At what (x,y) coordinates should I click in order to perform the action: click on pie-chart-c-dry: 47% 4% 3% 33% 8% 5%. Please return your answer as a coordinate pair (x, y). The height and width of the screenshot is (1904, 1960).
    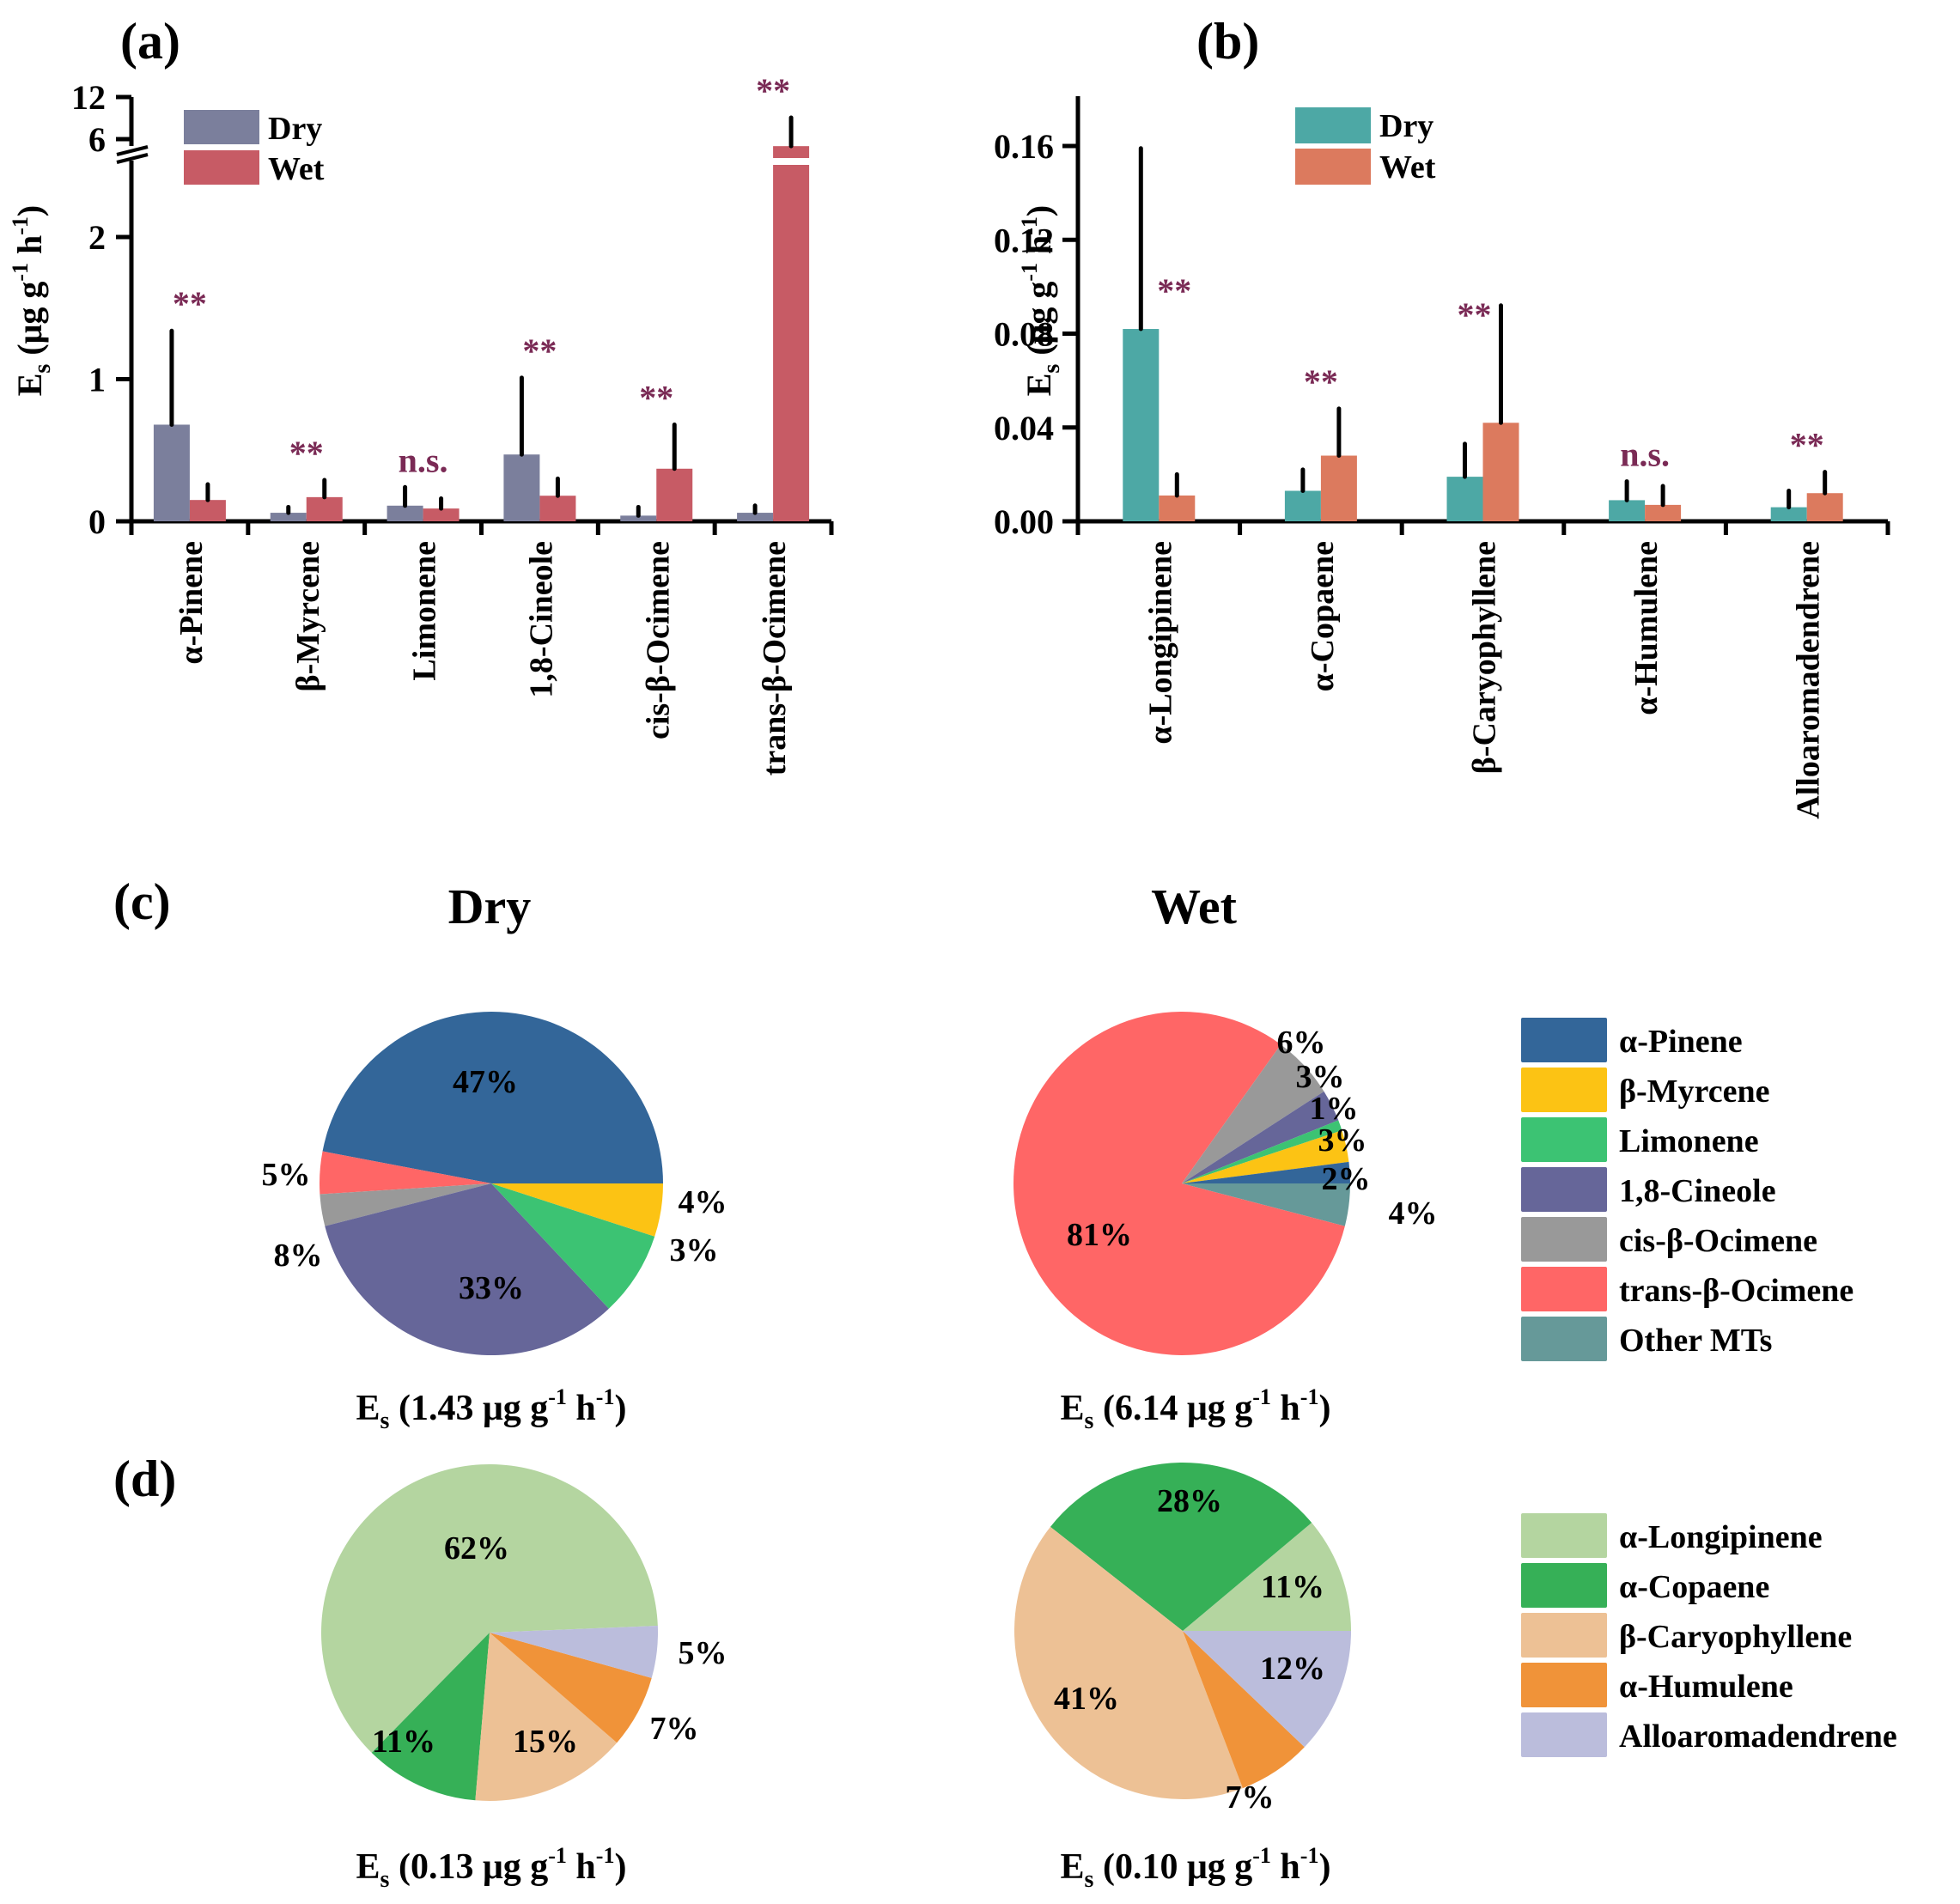
    Looking at the image, I should click on (495, 1183).